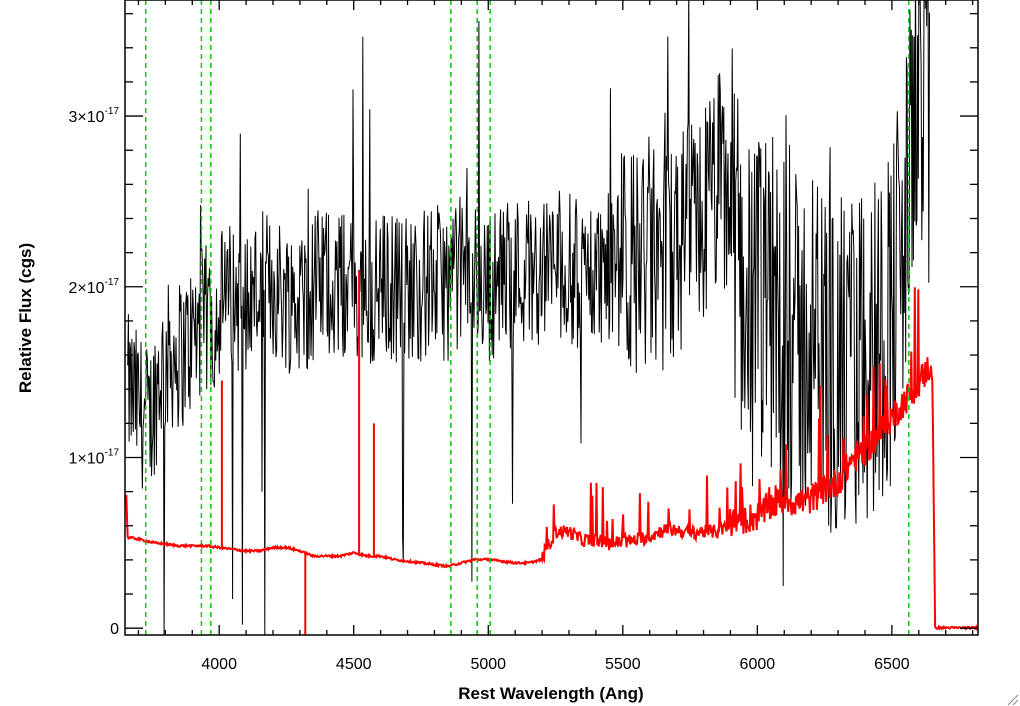 The height and width of the screenshot is (706, 1020). I want to click on y-tick-label: 2×10⁻¹⁷, so click(94, 287).